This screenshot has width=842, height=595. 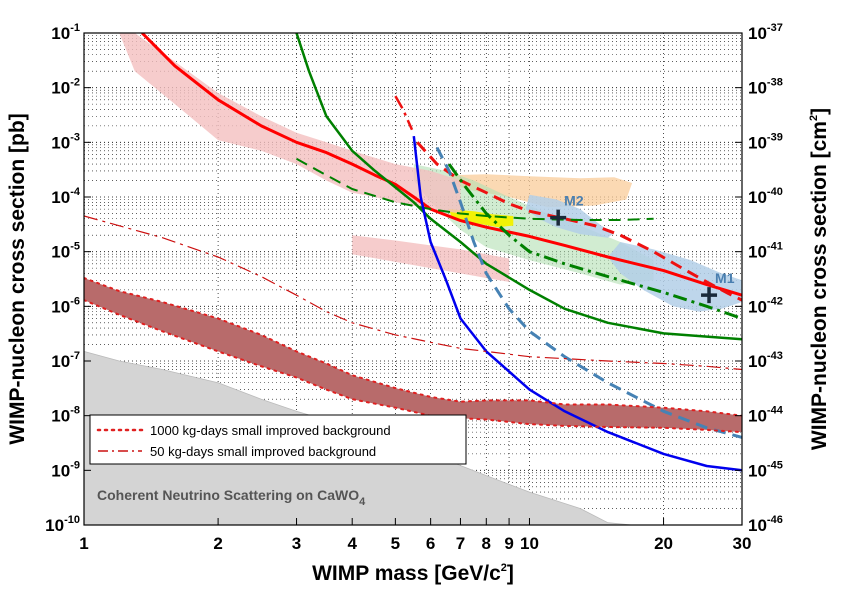 What do you see at coordinates (486, 543) in the screenshot?
I see `x-tick-label: 8` at bounding box center [486, 543].